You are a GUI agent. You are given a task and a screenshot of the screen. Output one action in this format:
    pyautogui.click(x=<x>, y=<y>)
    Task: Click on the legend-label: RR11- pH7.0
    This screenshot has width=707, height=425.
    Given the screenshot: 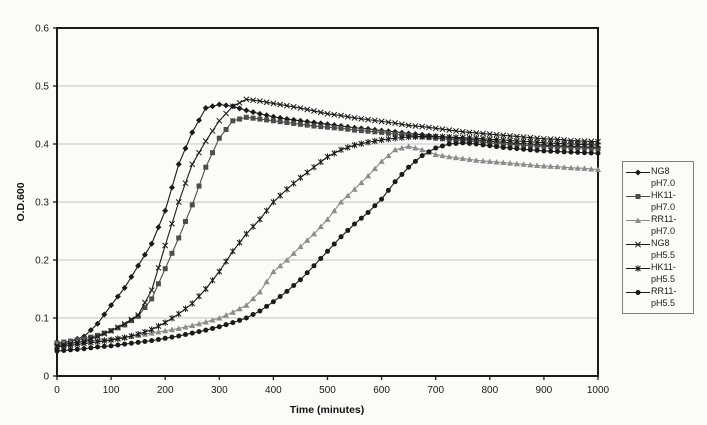 What is the action you would take?
    pyautogui.click(x=664, y=225)
    